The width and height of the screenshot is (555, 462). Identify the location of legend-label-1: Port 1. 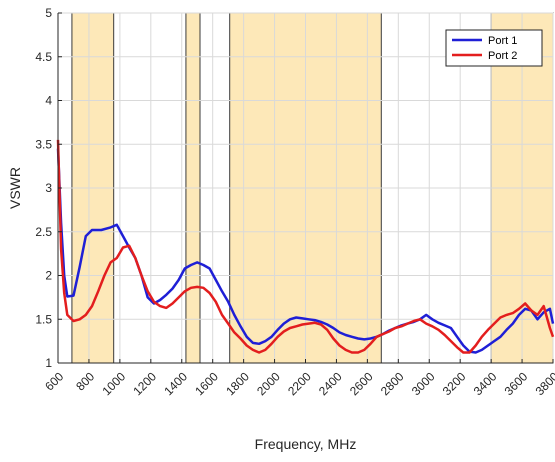
(502, 41).